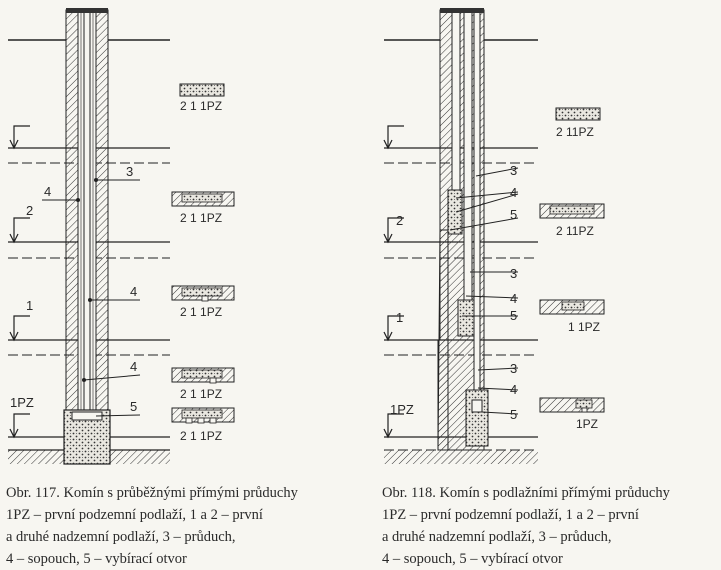 This screenshot has height=570, width=721. I want to click on floor-label-1pz-right: 1PZ, so click(402, 409).